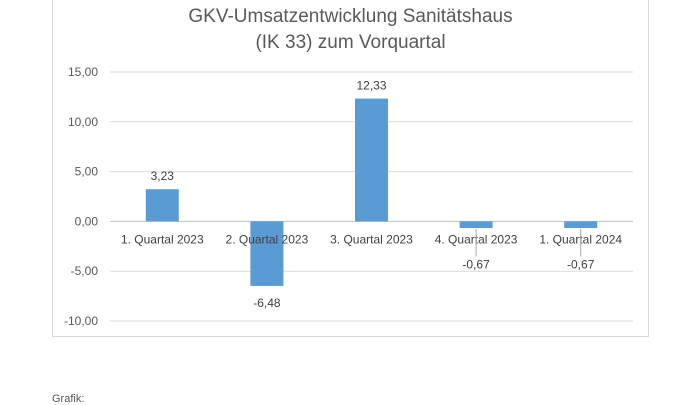 The image size is (685, 405). What do you see at coordinates (371, 239) in the screenshot?
I see `x-tick-label: 3. Quartal 2023` at bounding box center [371, 239].